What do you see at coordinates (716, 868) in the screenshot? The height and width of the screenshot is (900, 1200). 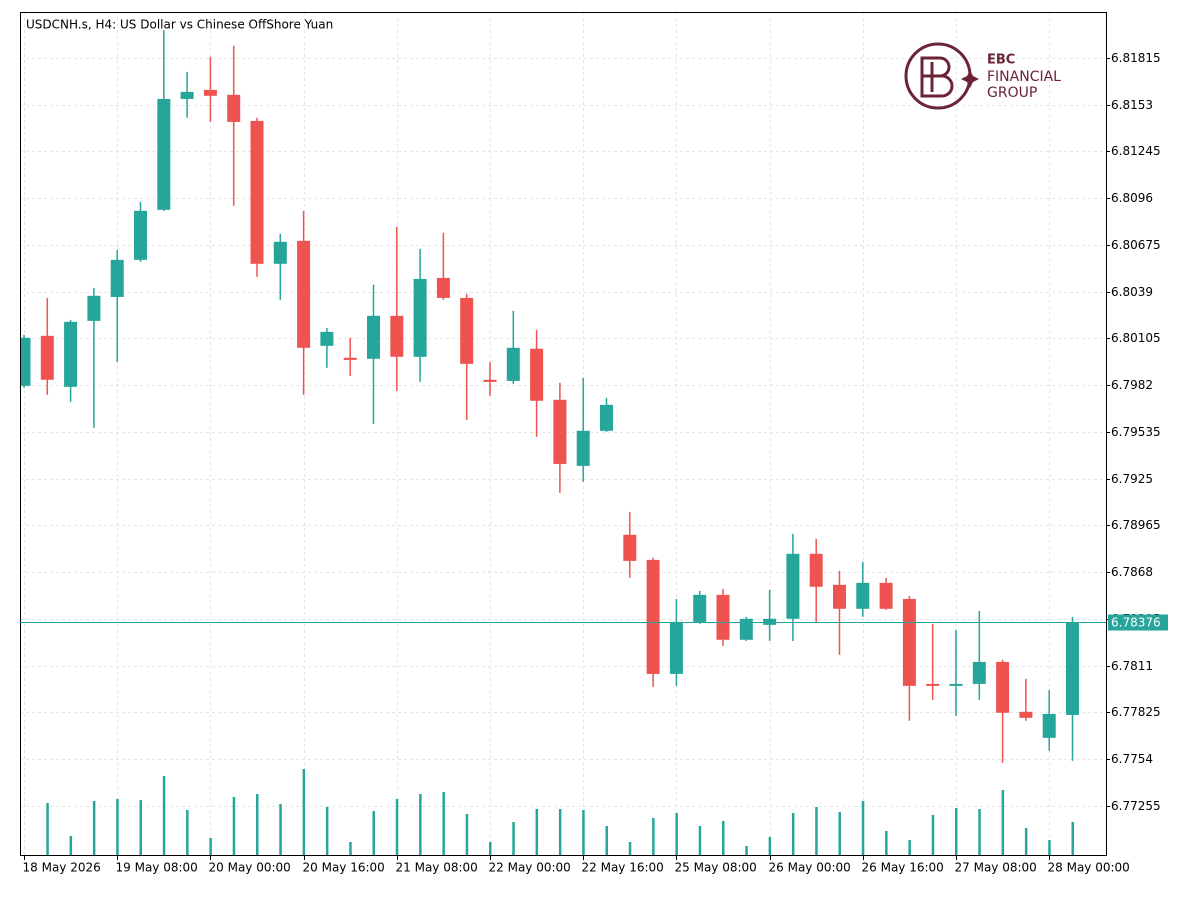 I see `x-tick-label: 25 May 08:00` at bounding box center [716, 868].